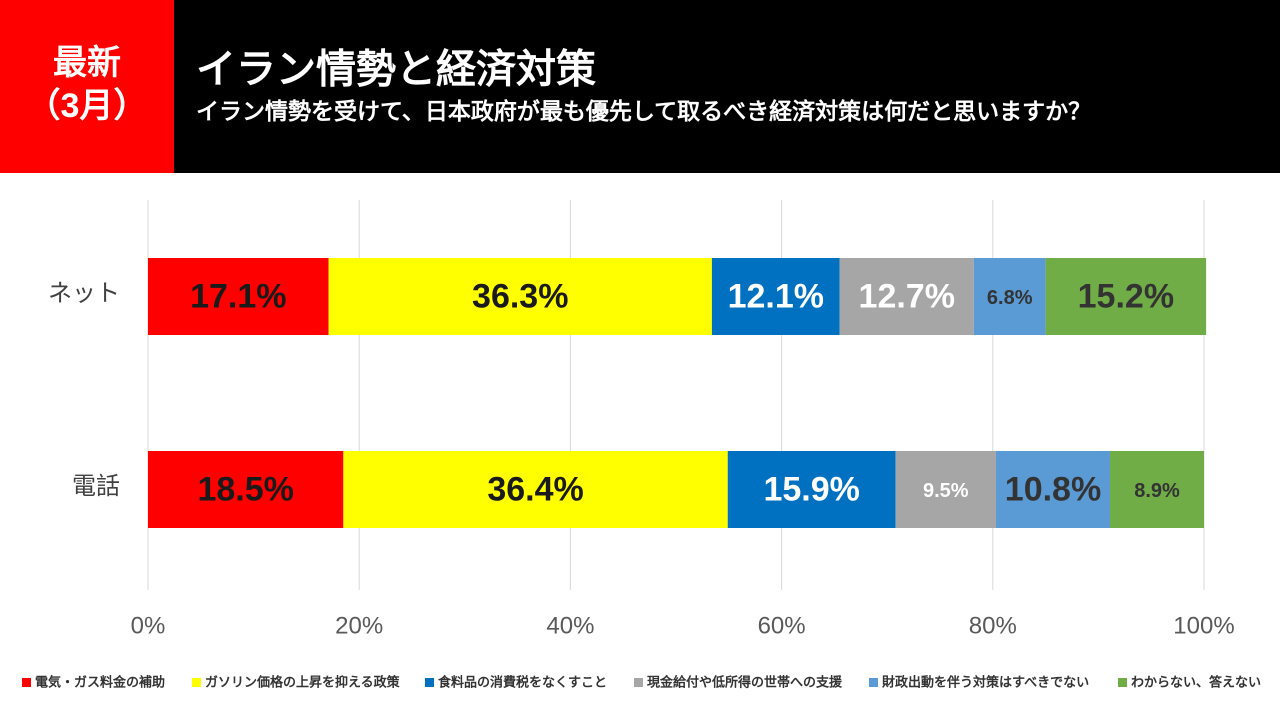 The width and height of the screenshot is (1280, 725). What do you see at coordinates (396, 70) in the screenshot?
I see `chart-title: イラン情勢と経済対策` at bounding box center [396, 70].